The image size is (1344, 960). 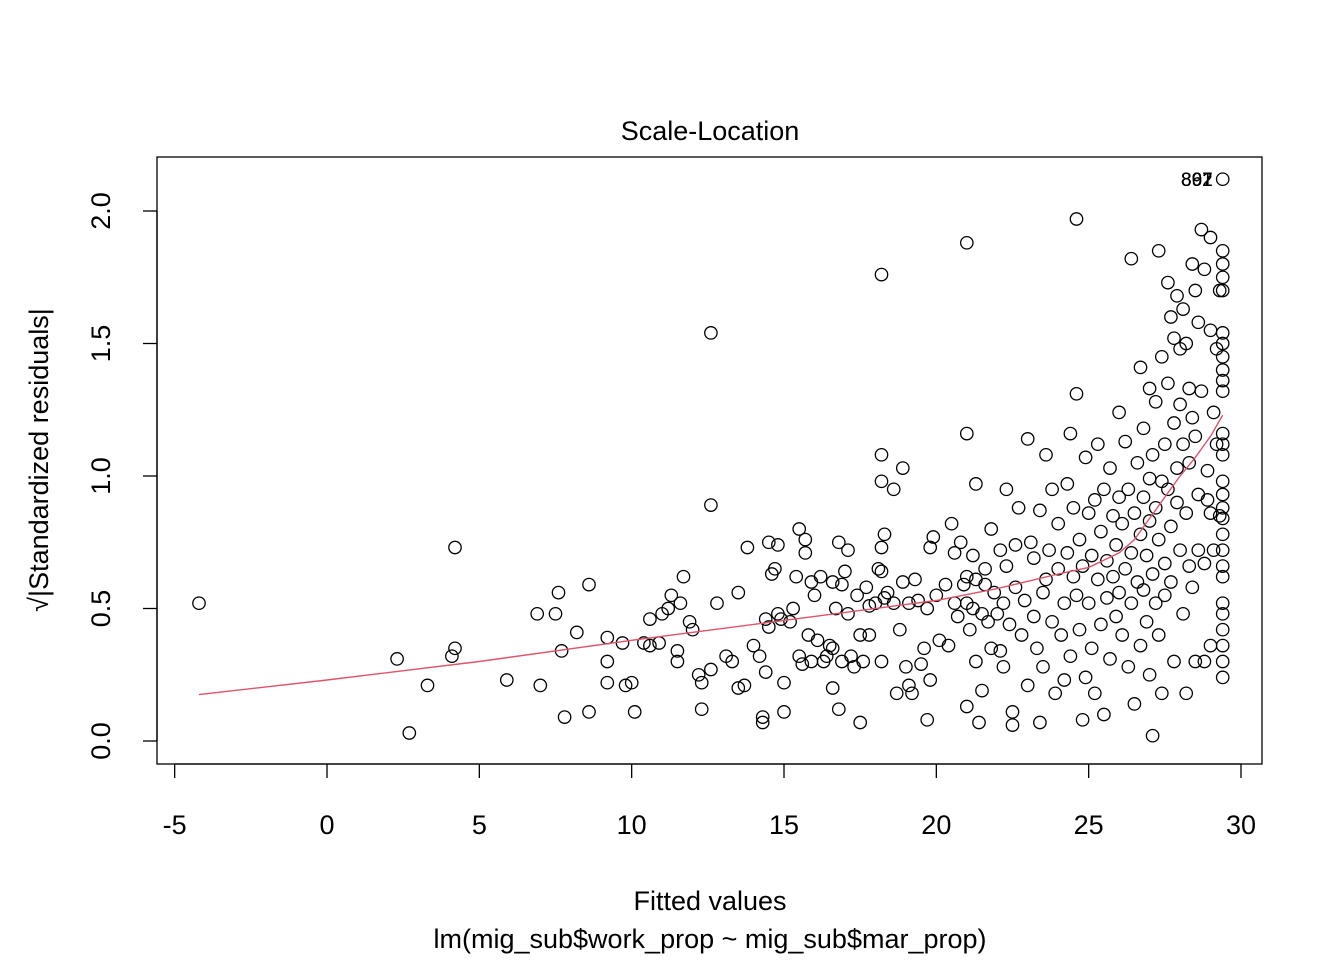 I want to click on y-tick-label-group: 0.0, so click(x=101, y=741).